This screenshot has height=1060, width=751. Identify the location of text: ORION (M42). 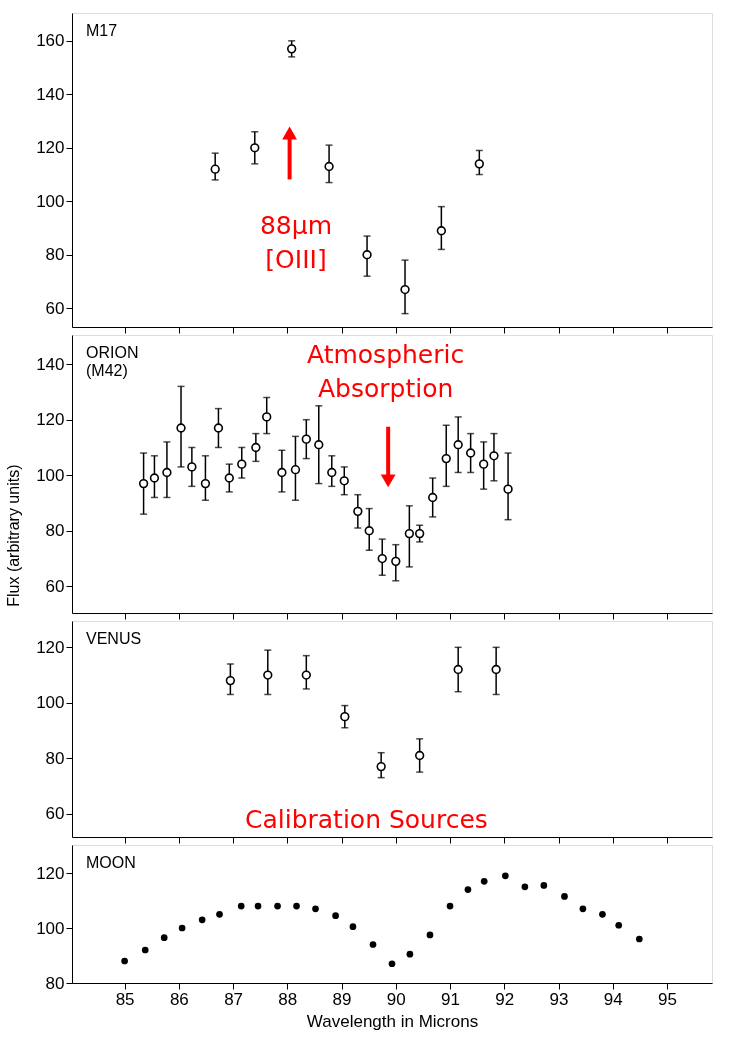
(112, 361).